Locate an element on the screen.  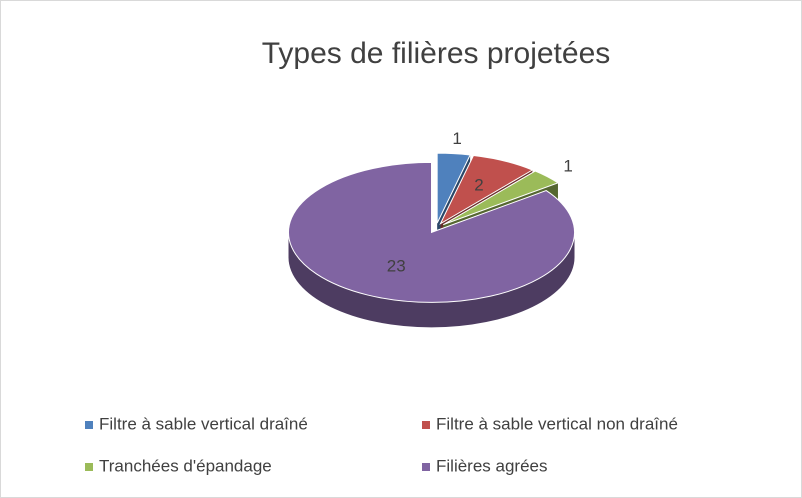
legend-label: Filtre à sable vertical non draîné is located at coordinates (557, 423).